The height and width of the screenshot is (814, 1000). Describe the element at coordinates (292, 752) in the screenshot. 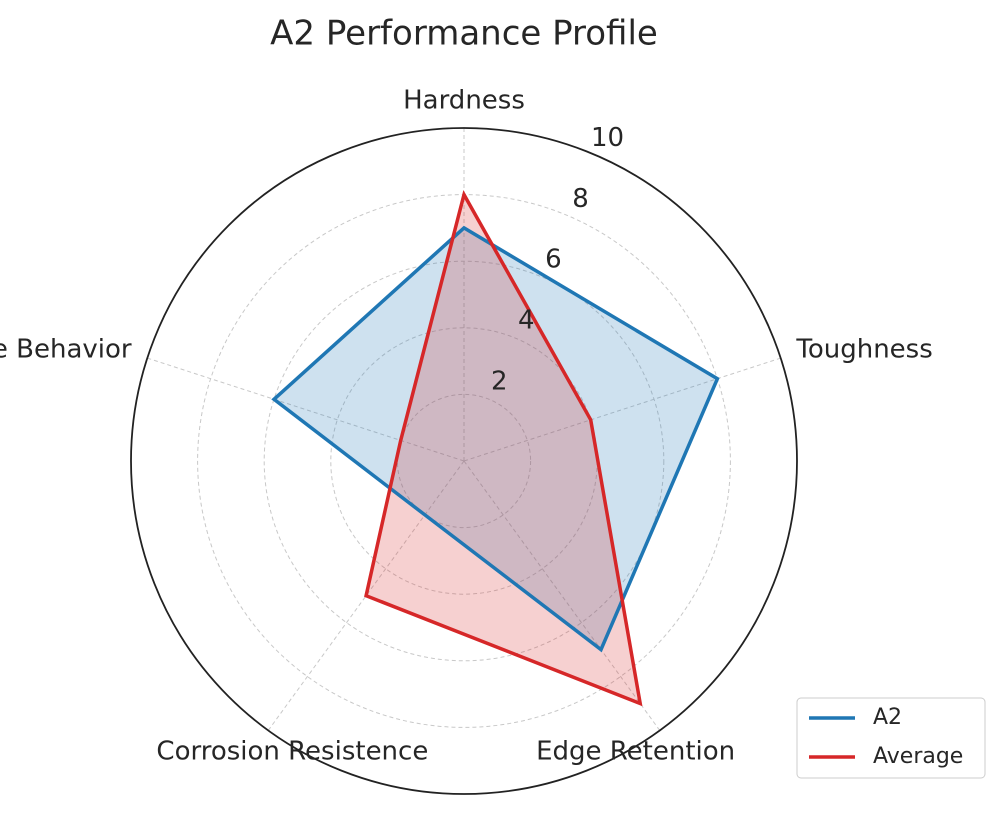

I see `category-label: Corrosion Resistence` at that location.